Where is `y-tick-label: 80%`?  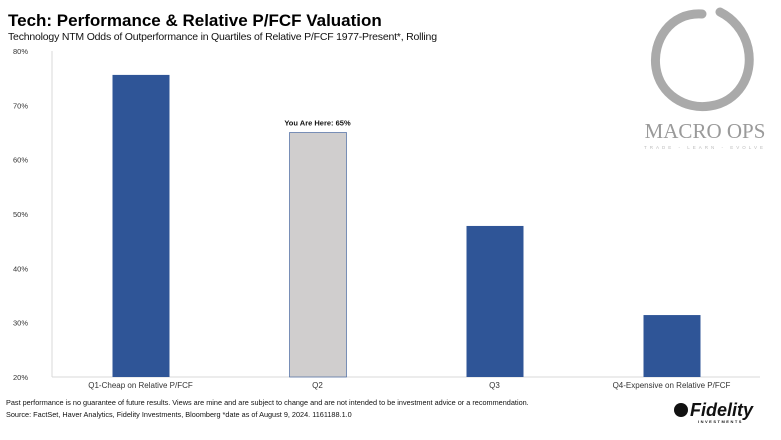
y-tick-label: 80% is located at coordinates (20, 51).